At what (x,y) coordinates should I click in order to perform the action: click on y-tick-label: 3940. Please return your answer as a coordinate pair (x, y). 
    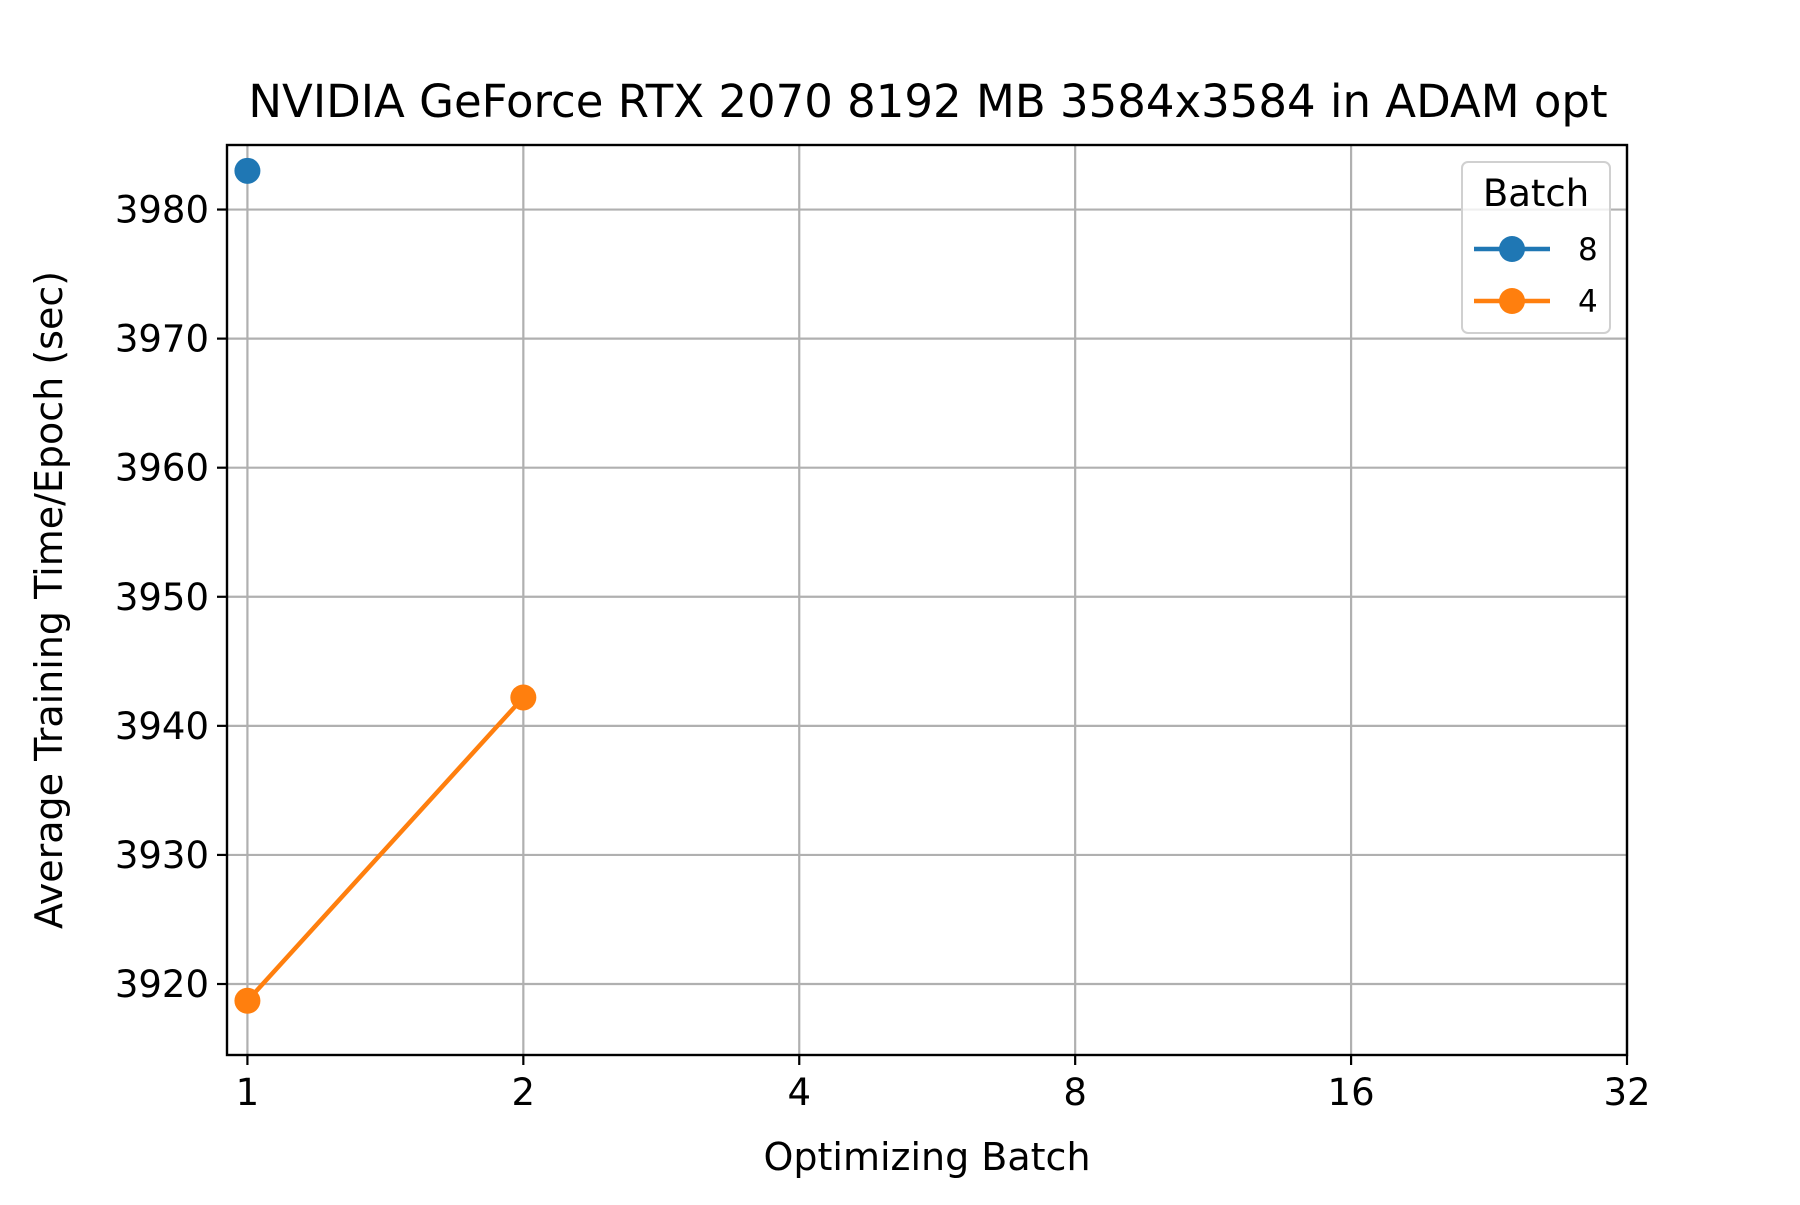
    Looking at the image, I should click on (162, 726).